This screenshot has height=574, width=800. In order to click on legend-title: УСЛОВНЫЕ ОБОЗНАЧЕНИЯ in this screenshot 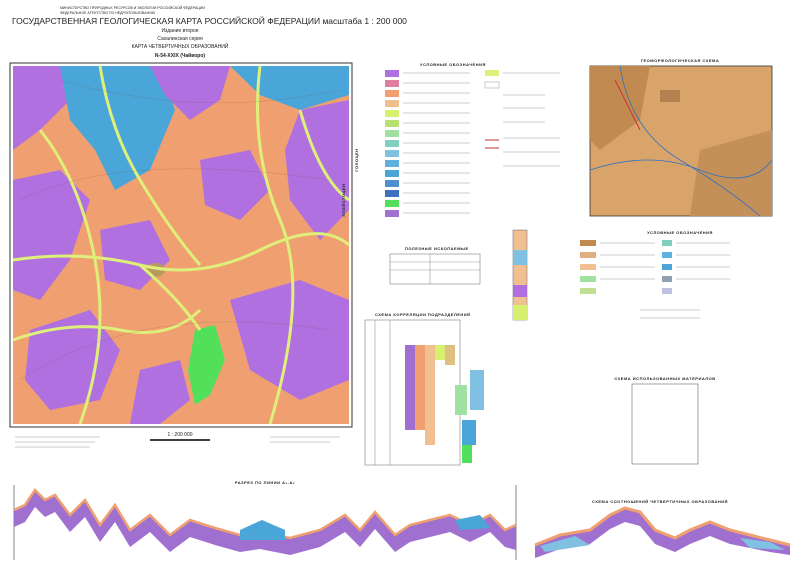, I will do `click(453, 64)`.